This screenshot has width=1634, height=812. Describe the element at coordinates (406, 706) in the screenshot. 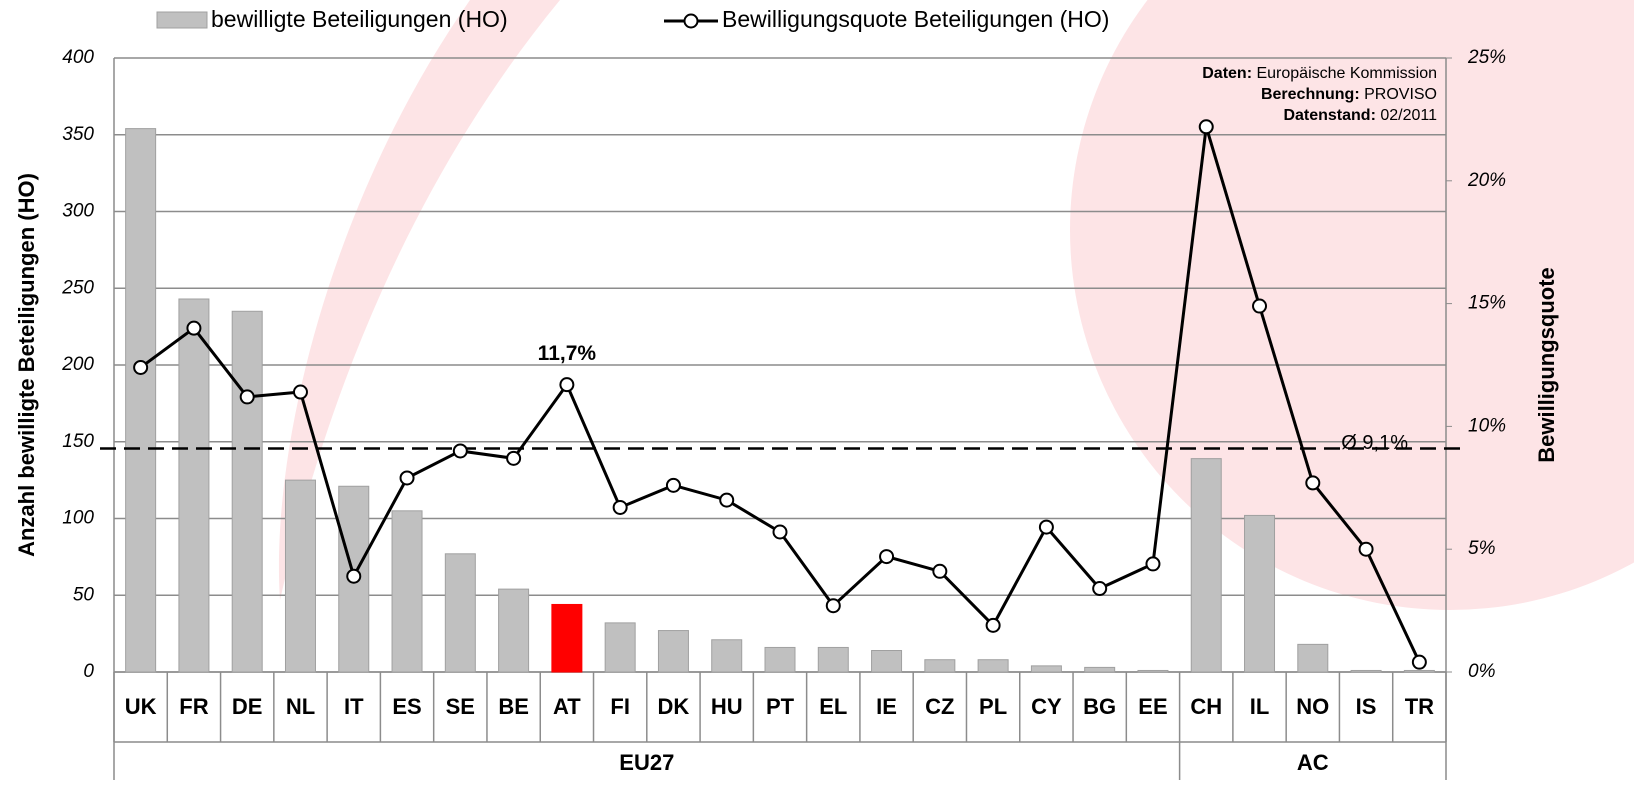

I see `x-tick-label: ES` at that location.